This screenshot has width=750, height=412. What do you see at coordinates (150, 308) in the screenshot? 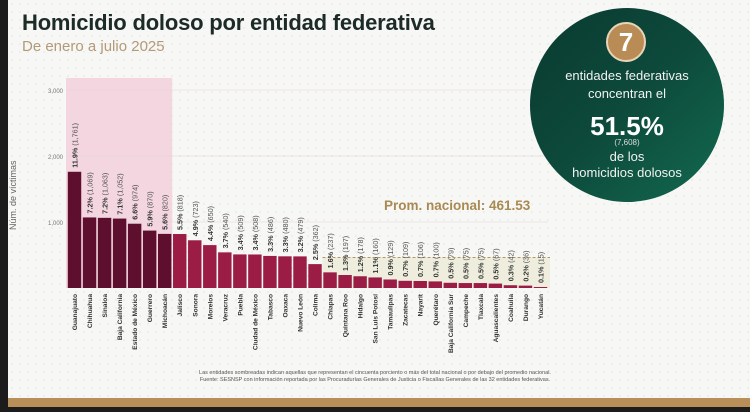
I see `x-tick-label: Guerrero` at bounding box center [150, 308].